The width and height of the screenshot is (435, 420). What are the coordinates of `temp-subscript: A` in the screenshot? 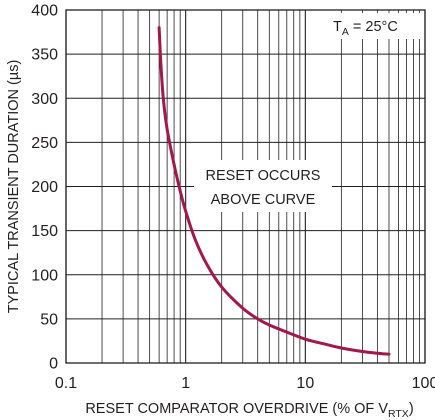 It's located at (345, 32).